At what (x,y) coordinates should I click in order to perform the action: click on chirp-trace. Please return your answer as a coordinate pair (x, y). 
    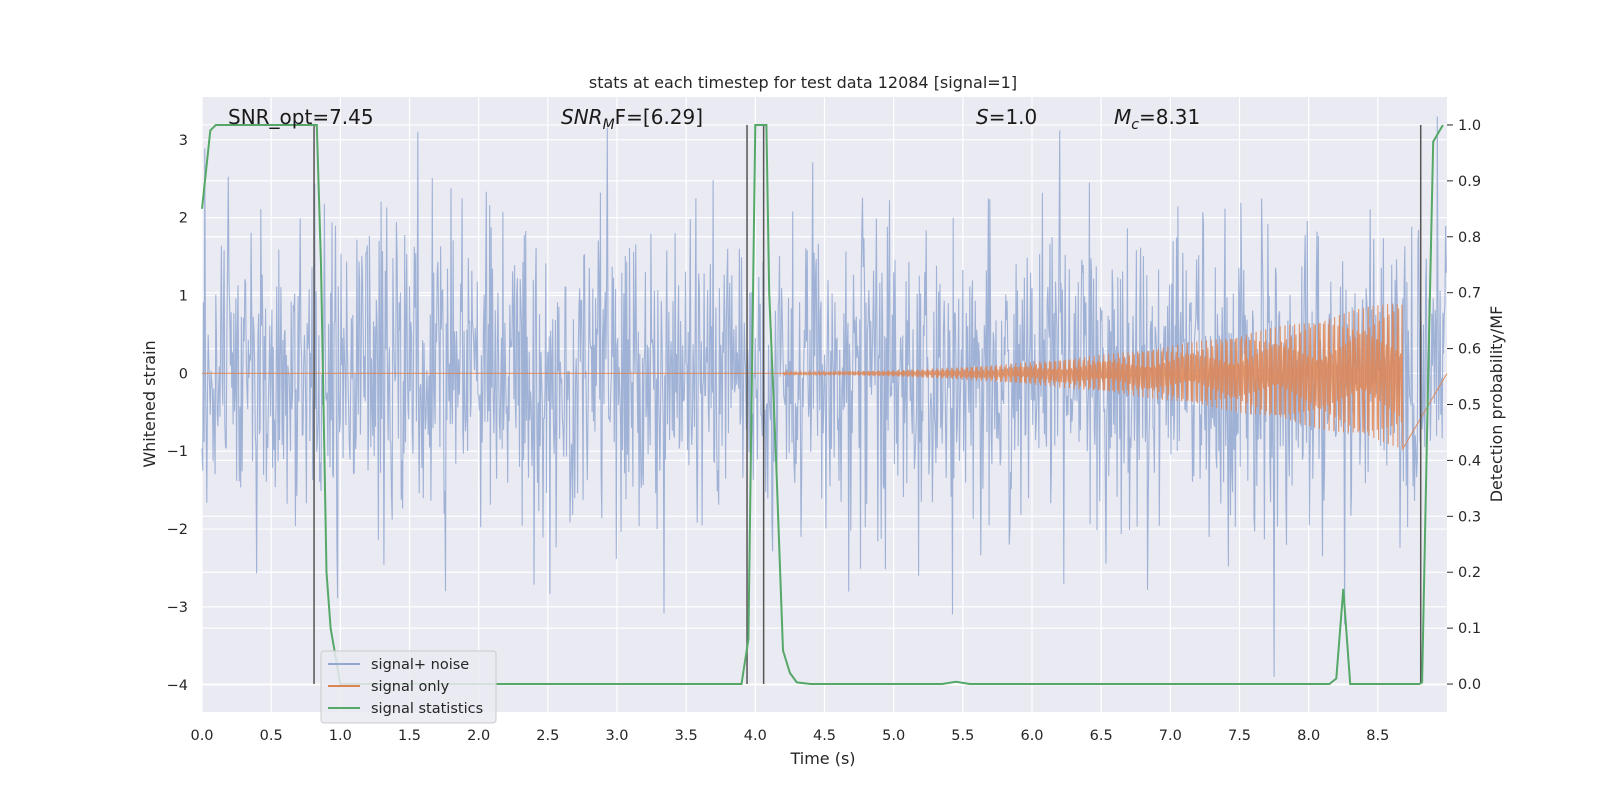
    Looking at the image, I should click on (825, 377).